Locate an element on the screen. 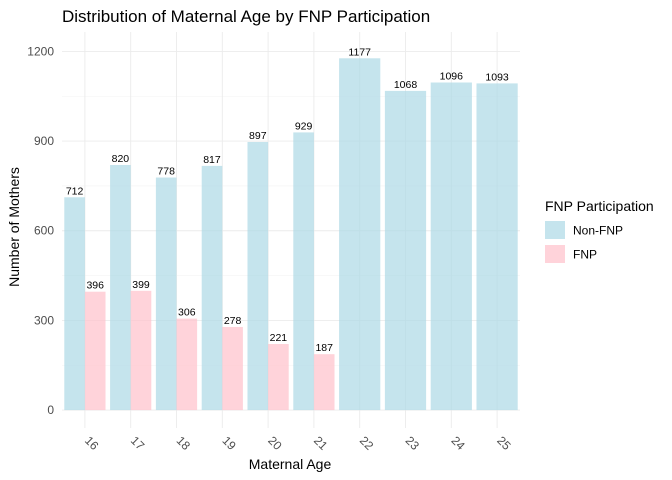  data-label-non-fnp-24: 1096 is located at coordinates (452, 77).